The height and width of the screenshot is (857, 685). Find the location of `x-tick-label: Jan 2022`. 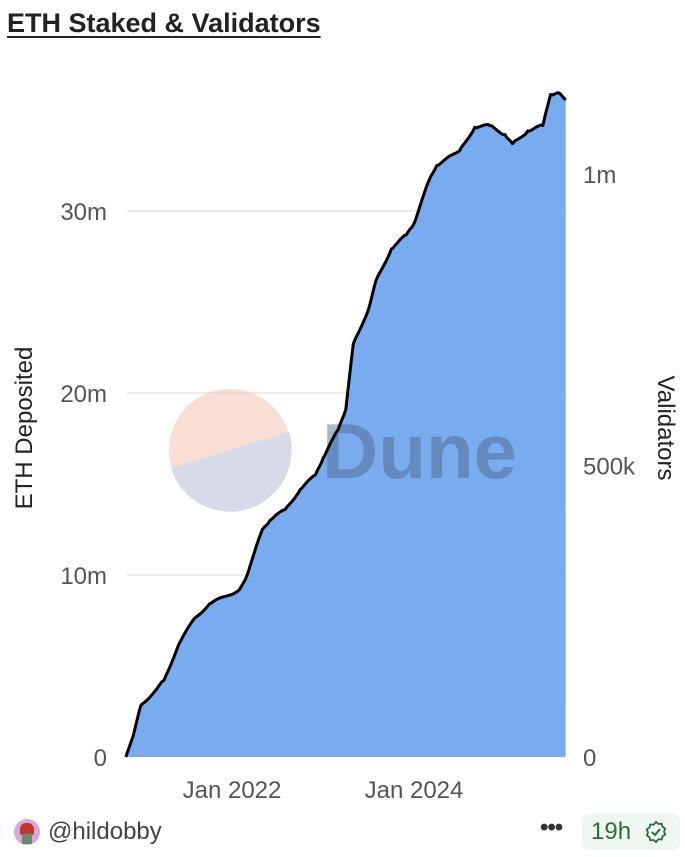

x-tick-label: Jan 2022 is located at coordinates (232, 790).